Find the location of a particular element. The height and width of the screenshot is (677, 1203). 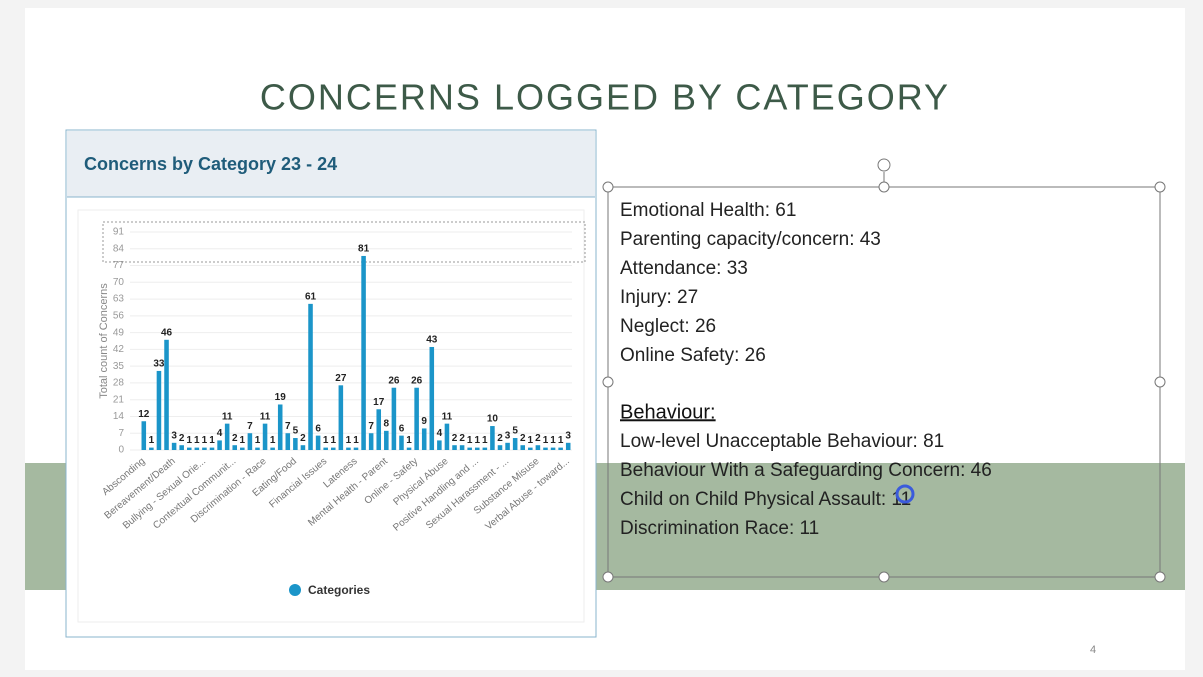

legend-label: Categories is located at coordinates (339, 590).